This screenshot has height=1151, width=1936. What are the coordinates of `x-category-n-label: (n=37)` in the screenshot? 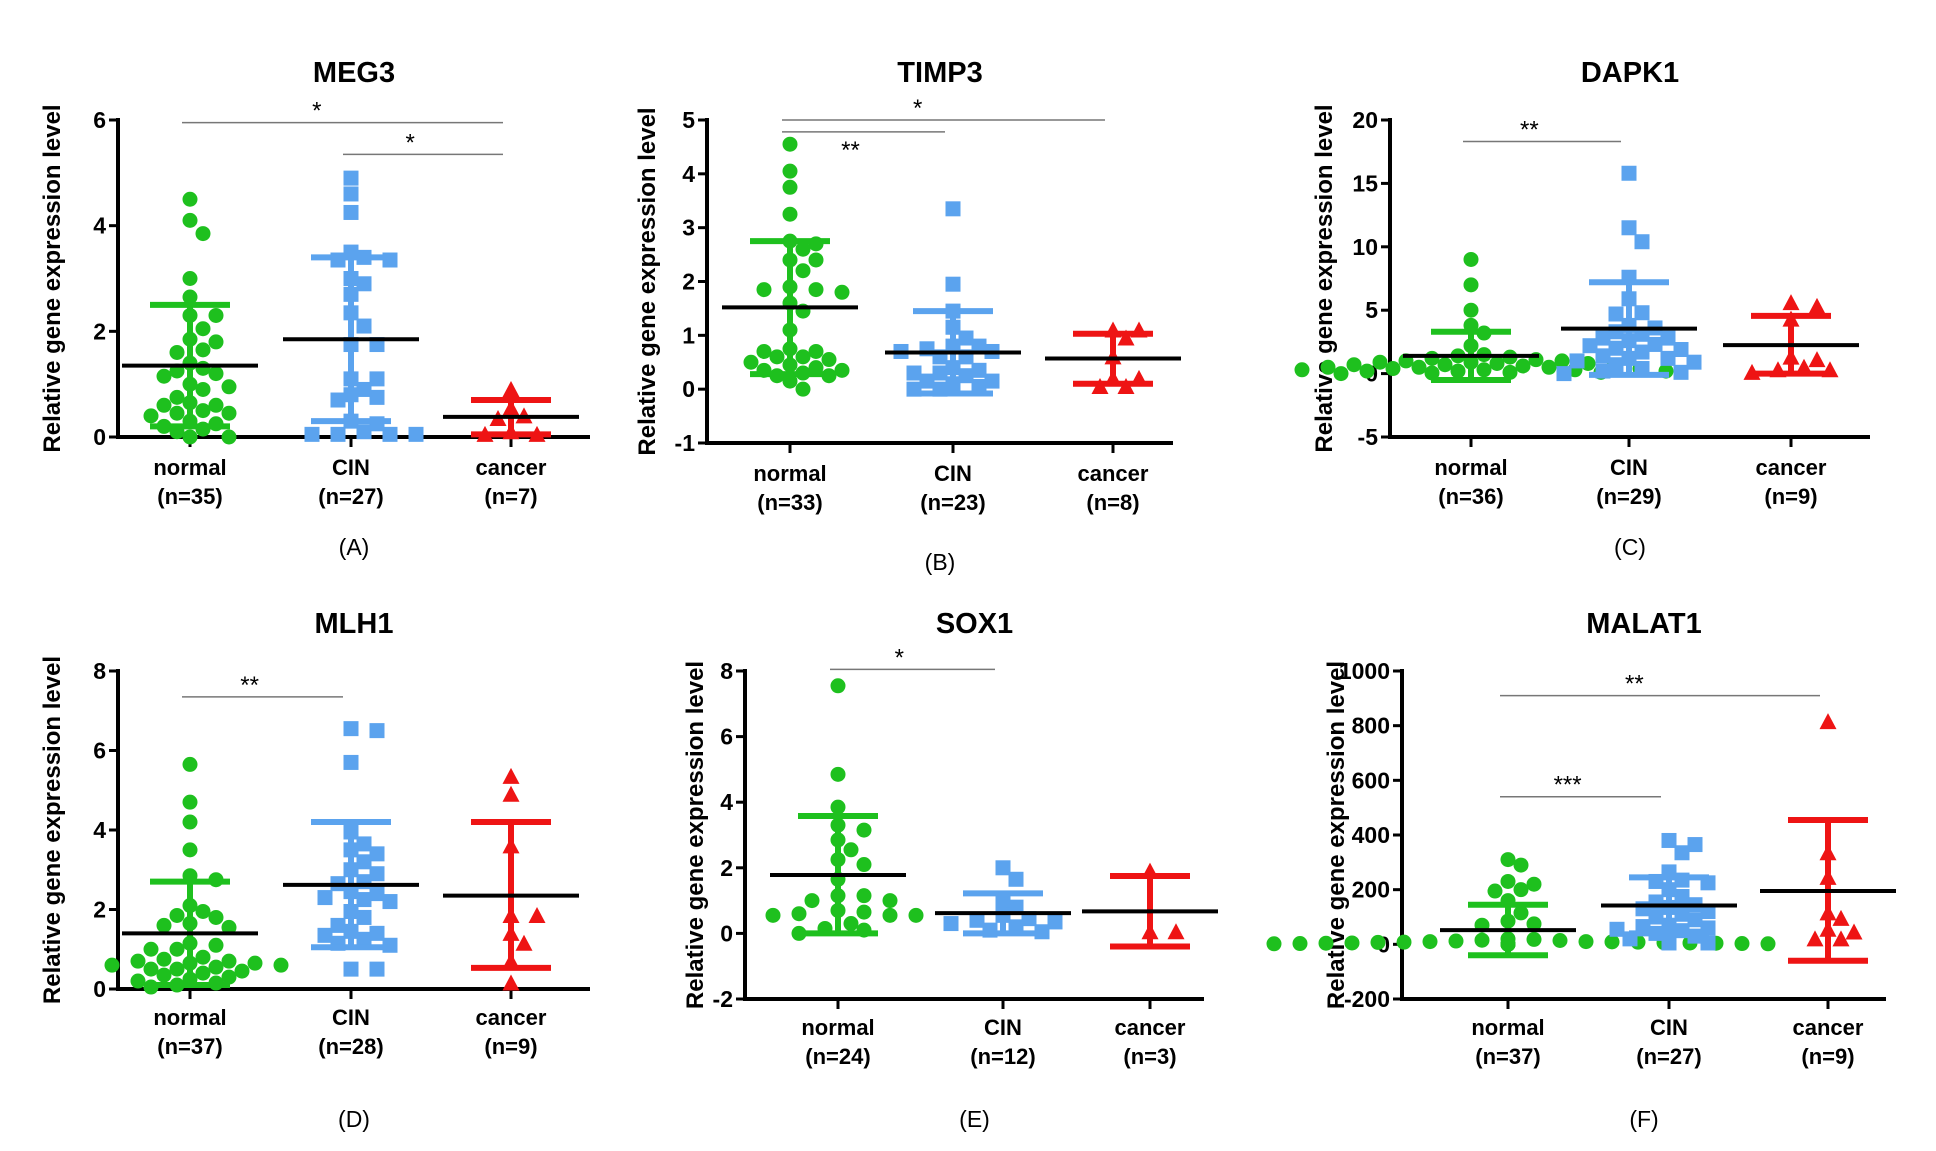 It's located at (1507, 1056).